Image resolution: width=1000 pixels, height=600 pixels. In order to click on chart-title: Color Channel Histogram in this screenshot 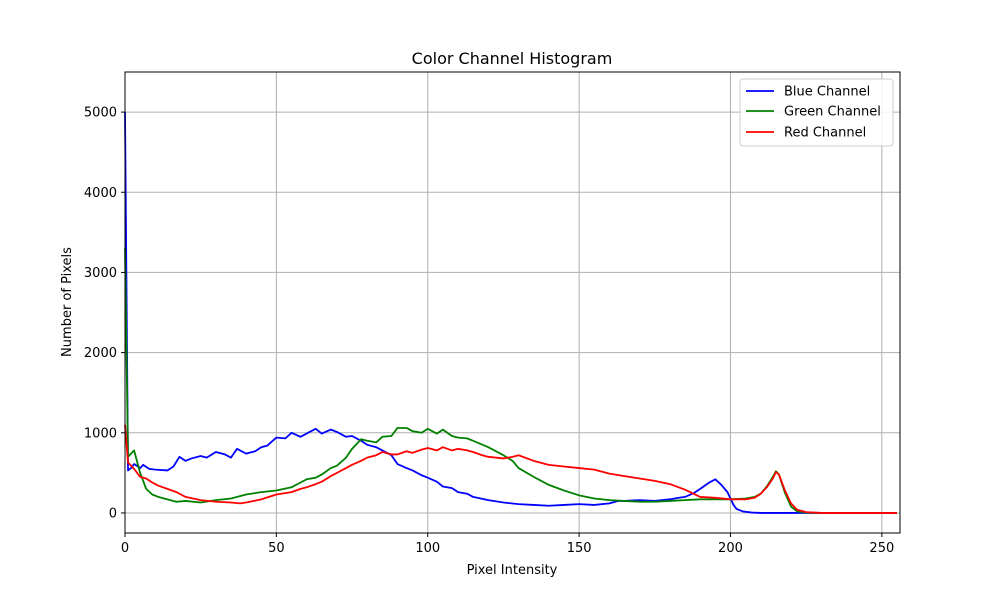, I will do `click(512, 58)`.